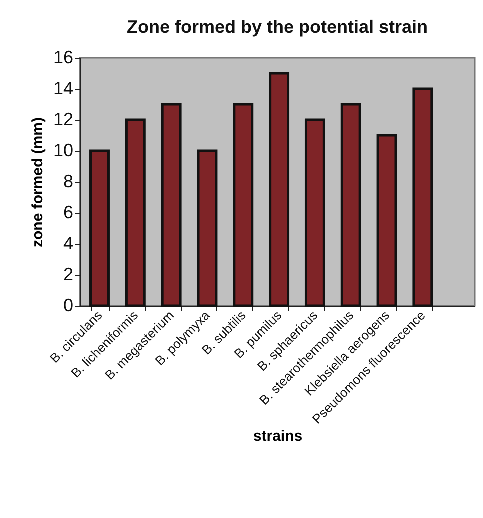  Describe the element at coordinates (63, 150) in the screenshot. I see `y-tick-label: 10` at that location.